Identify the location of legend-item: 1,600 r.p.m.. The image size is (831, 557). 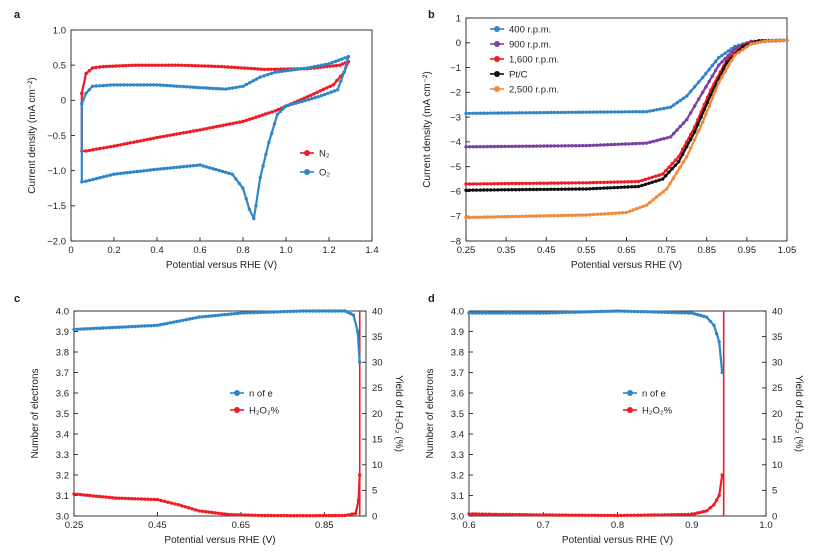
(524, 60).